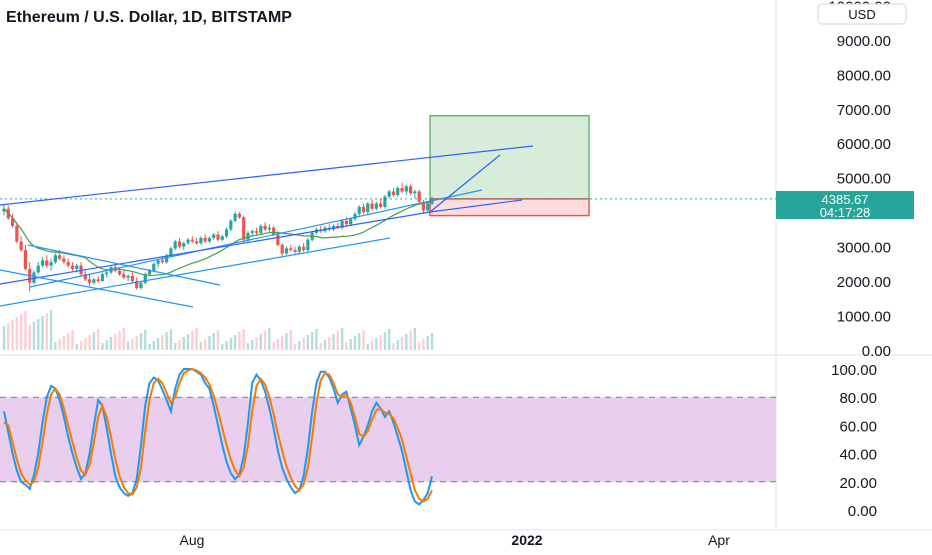 This screenshot has height=555, width=932. Describe the element at coordinates (864, 41) in the screenshot. I see `price-tick-label: 9000.00` at that location.